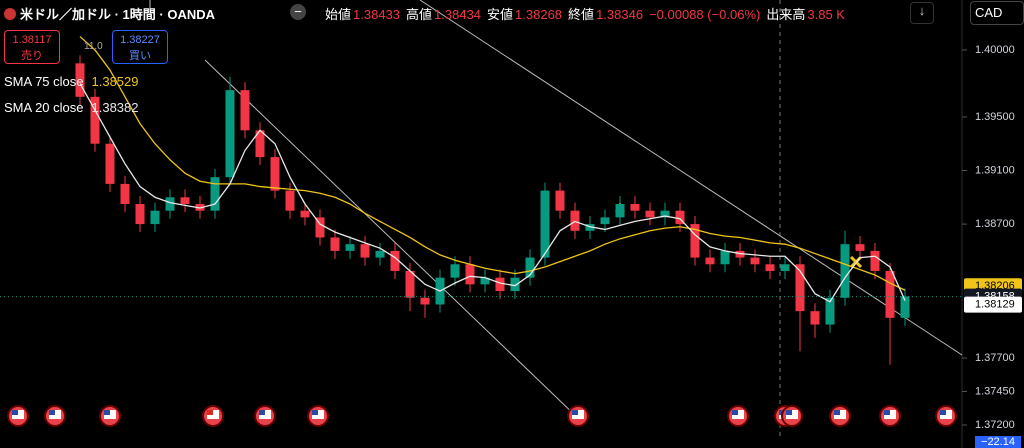 The image size is (1024, 448). I want to click on buy-button: 1.38227 買い, so click(140, 47).